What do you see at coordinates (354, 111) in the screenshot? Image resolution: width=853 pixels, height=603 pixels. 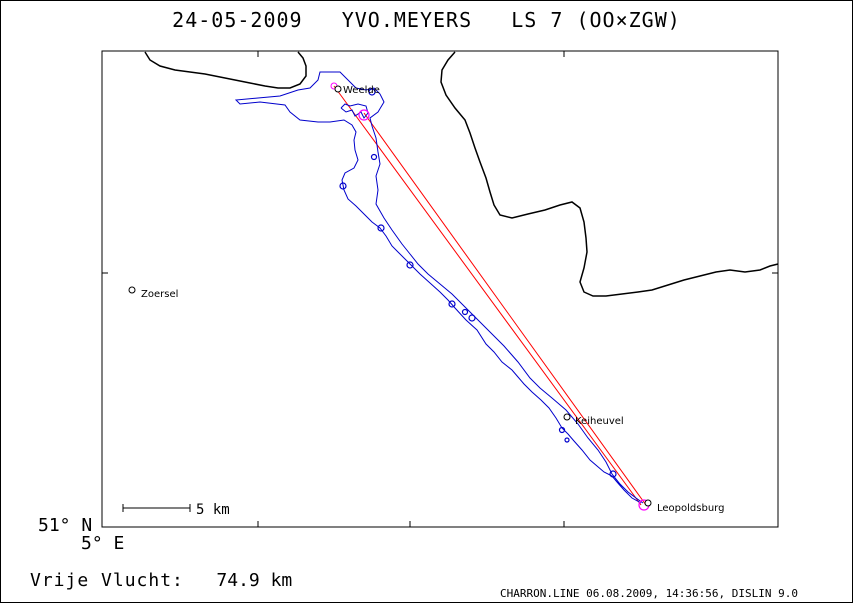 I see `flight-track-wiggle` at bounding box center [354, 111].